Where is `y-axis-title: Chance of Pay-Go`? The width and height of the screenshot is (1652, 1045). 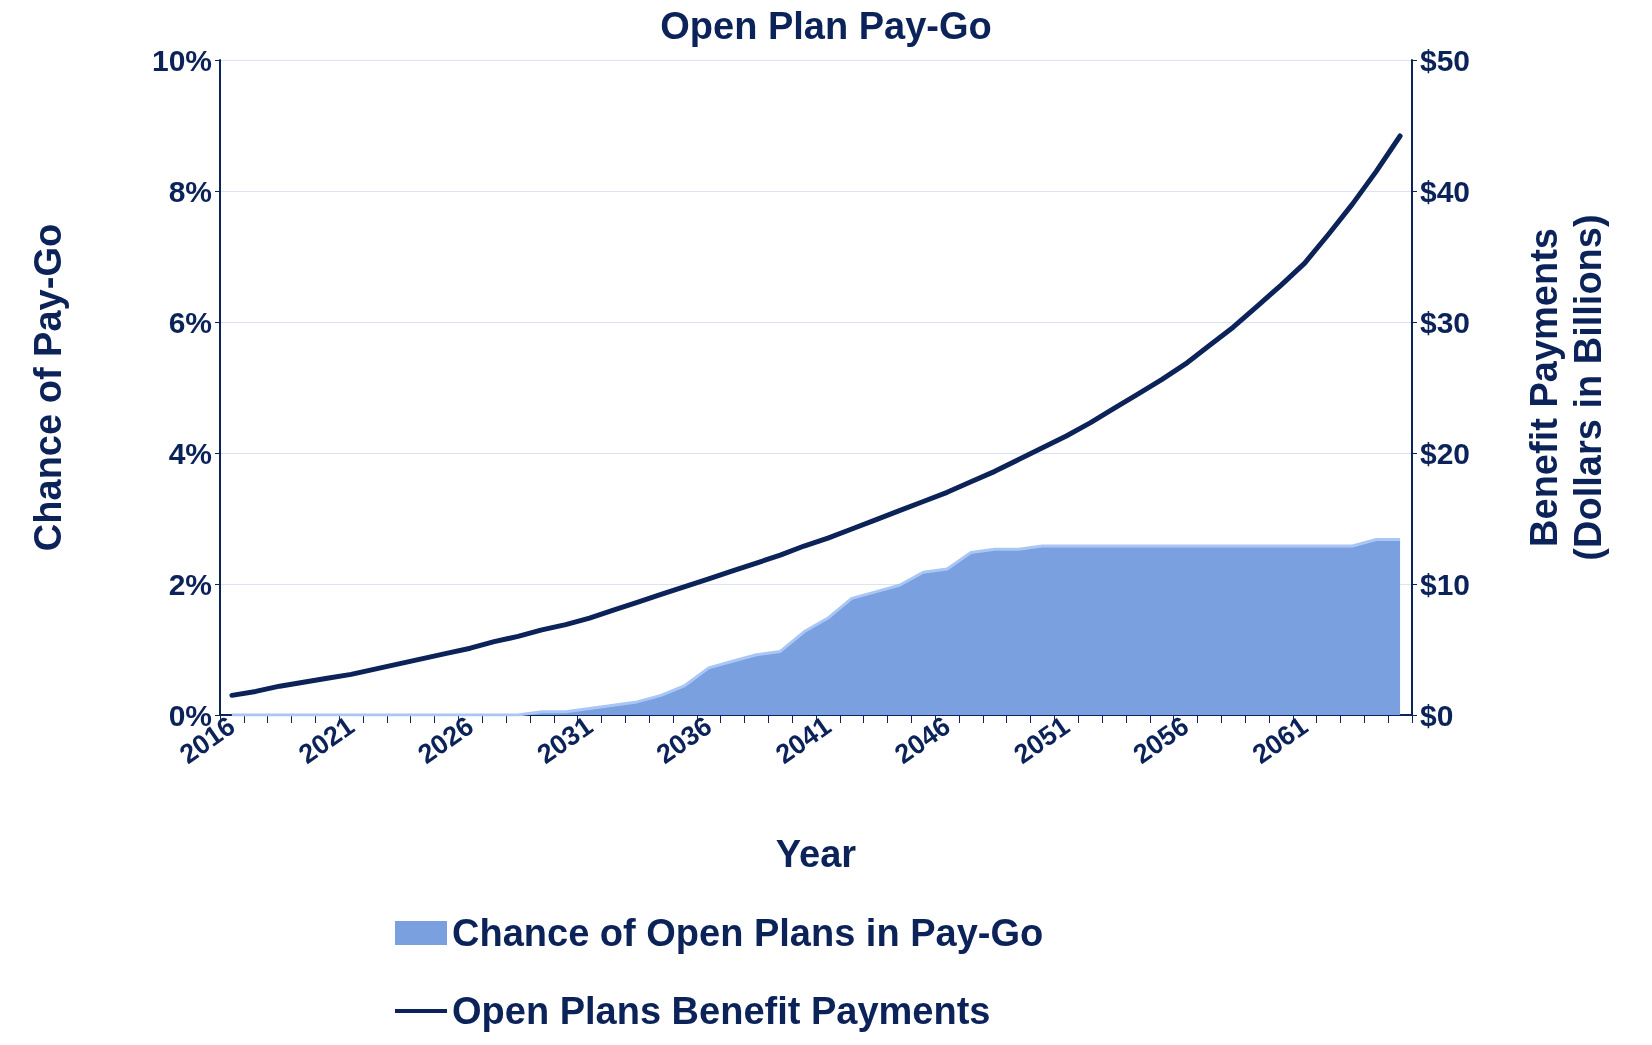 y-axis-title: Chance of Pay-Go is located at coordinates (48, 387).